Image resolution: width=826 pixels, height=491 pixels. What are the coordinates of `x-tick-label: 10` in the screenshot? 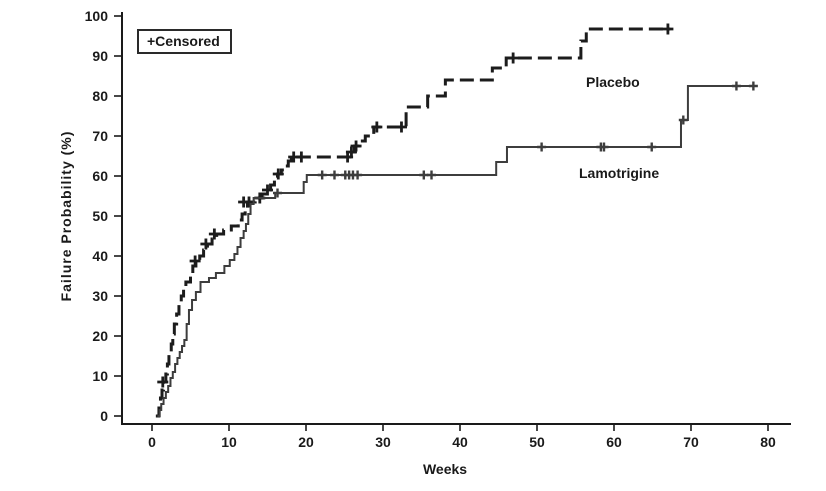 It's located at (229, 442).